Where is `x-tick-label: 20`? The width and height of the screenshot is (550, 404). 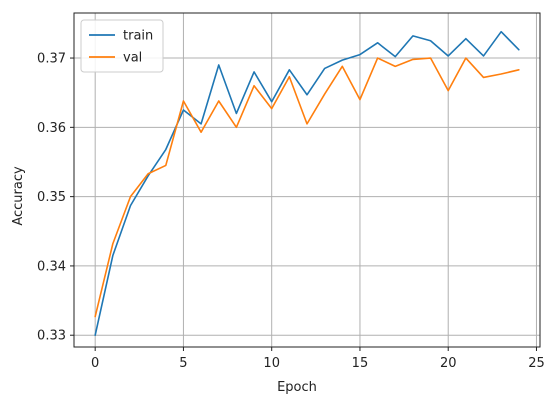
x-tick-label: 20 is located at coordinates (448, 363).